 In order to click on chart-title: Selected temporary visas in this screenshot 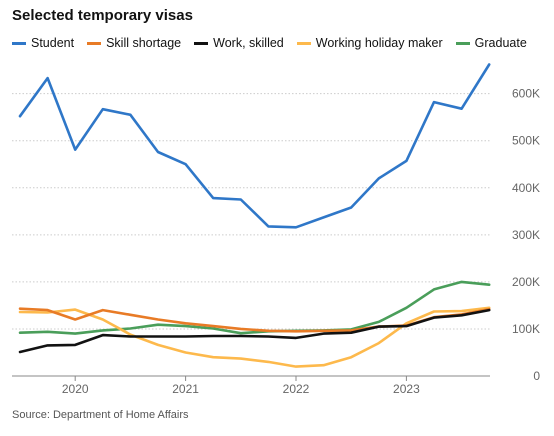, I will do `click(102, 15)`.